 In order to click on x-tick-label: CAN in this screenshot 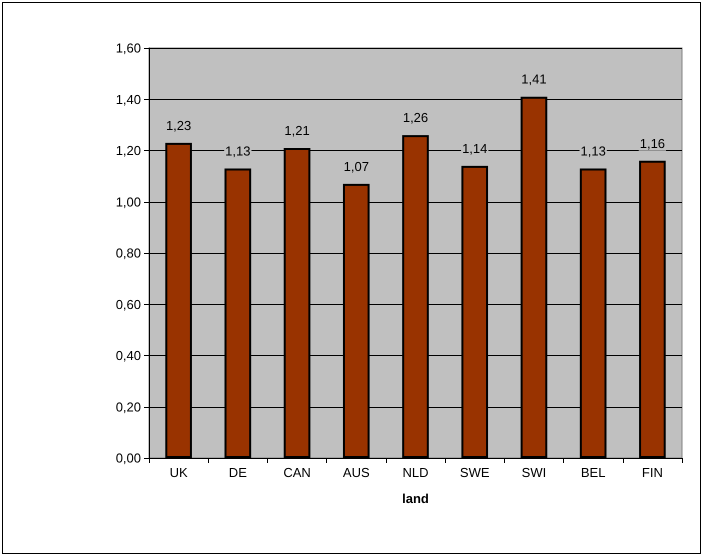, I will do `click(297, 472)`.